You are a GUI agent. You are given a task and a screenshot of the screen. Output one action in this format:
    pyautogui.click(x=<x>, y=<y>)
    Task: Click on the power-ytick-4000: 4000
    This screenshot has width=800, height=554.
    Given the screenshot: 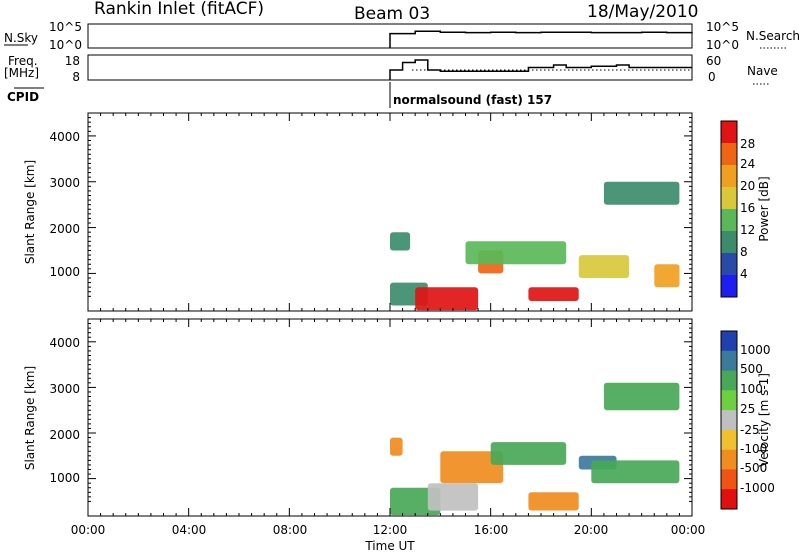 What is the action you would take?
    pyautogui.click(x=64, y=137)
    